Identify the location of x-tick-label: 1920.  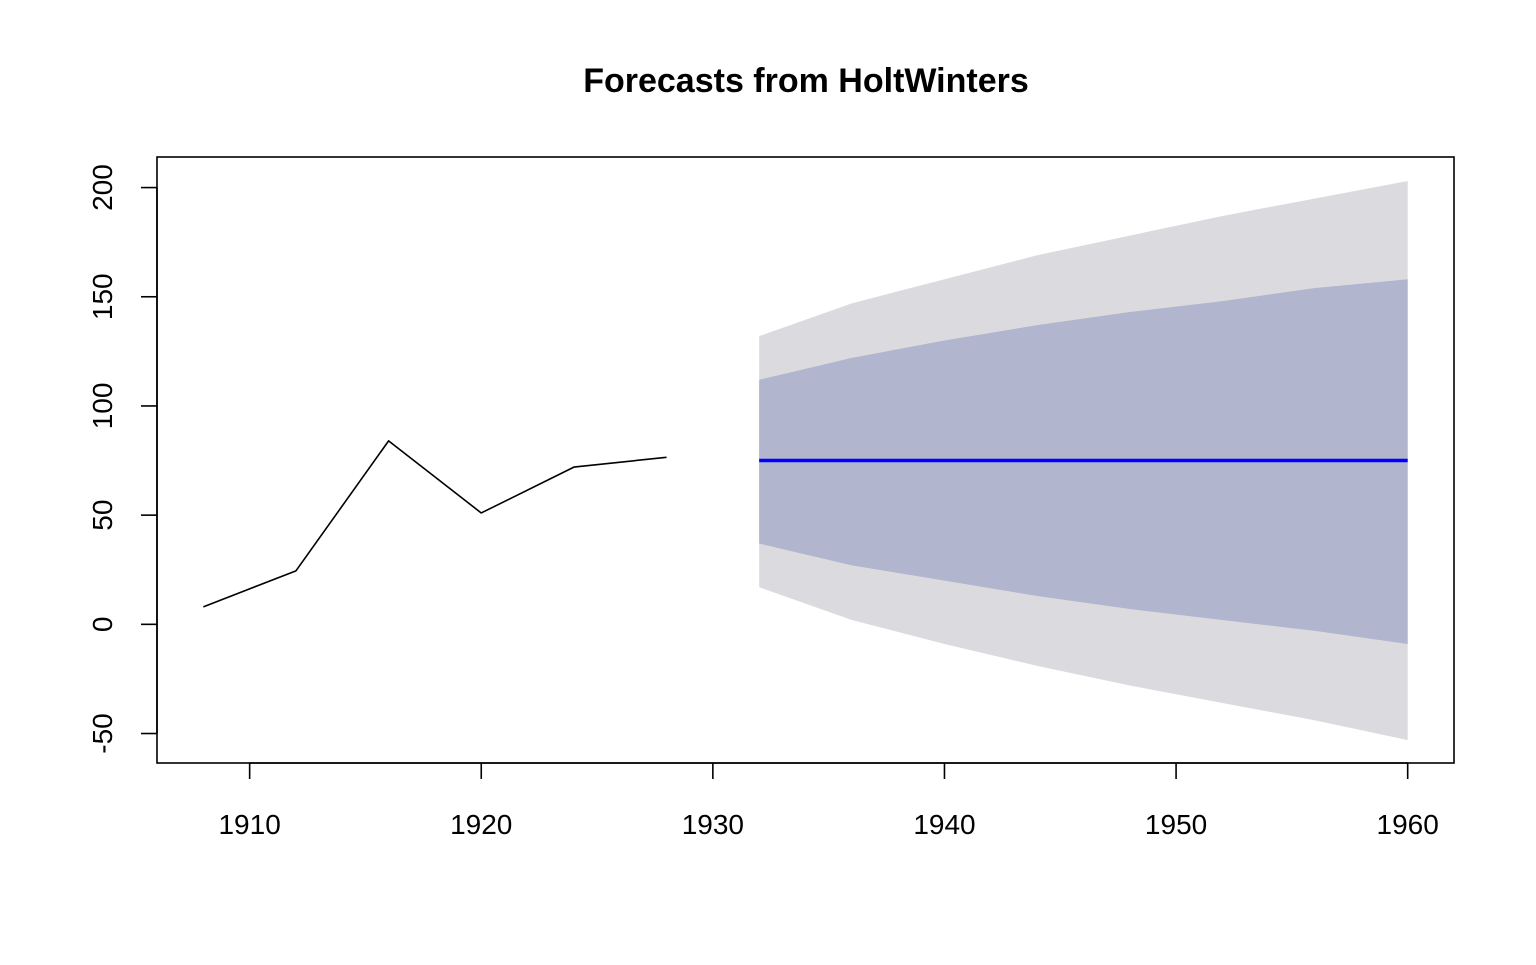
(481, 824).